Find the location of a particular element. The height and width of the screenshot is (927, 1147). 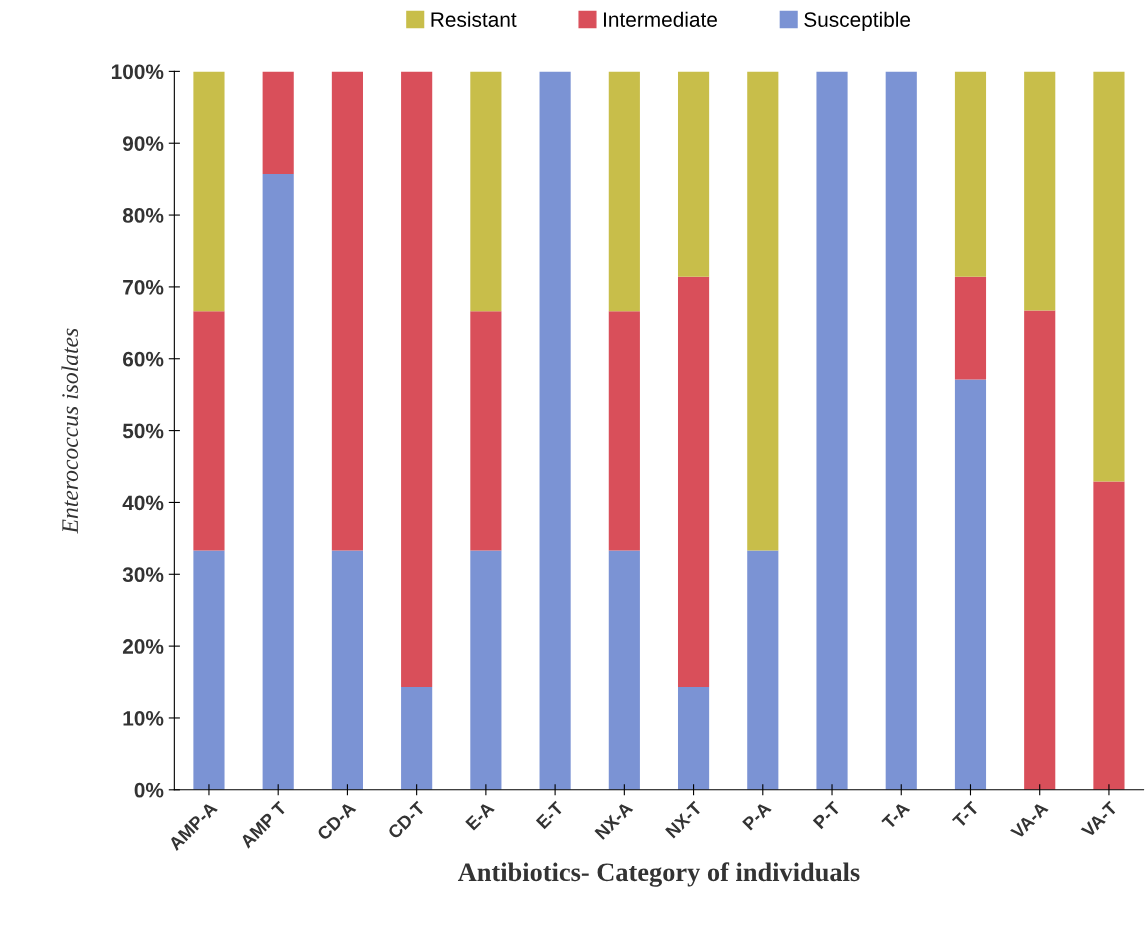

y-tick-label: 40% is located at coordinates (143, 503).